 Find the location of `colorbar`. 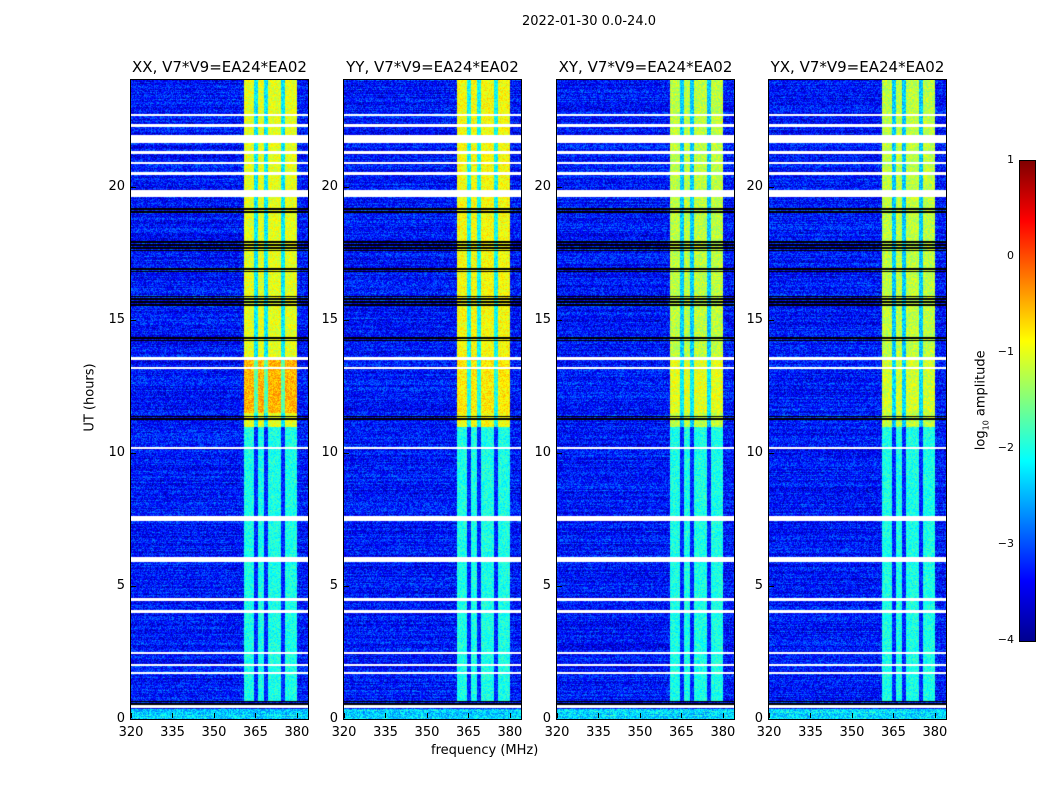

colorbar is located at coordinates (1027, 401).